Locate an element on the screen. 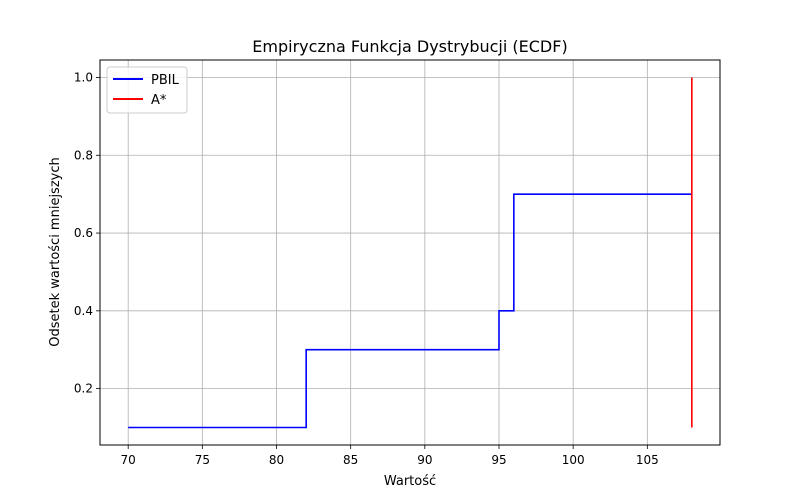 This screenshot has width=800, height=500. x-tick-label: 100 is located at coordinates (573, 460).